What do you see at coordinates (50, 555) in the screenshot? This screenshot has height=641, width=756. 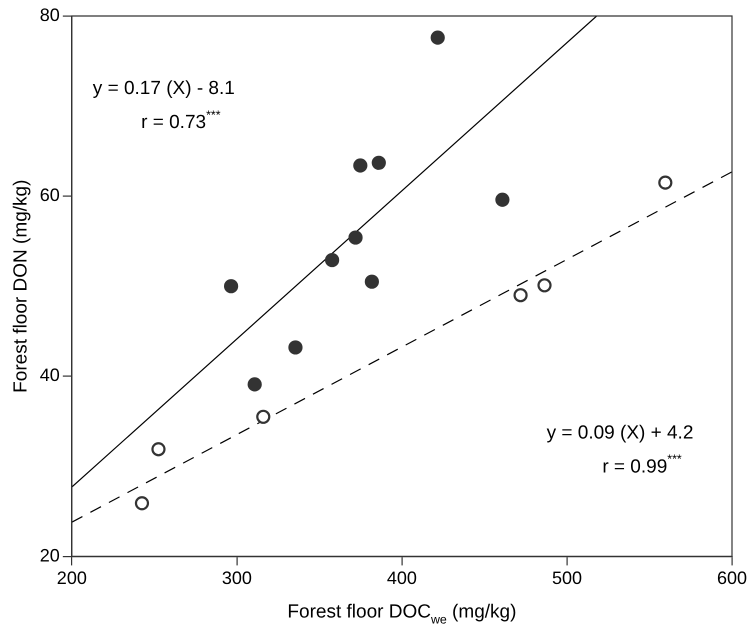 I see `y-tick-label: 20` at bounding box center [50, 555].